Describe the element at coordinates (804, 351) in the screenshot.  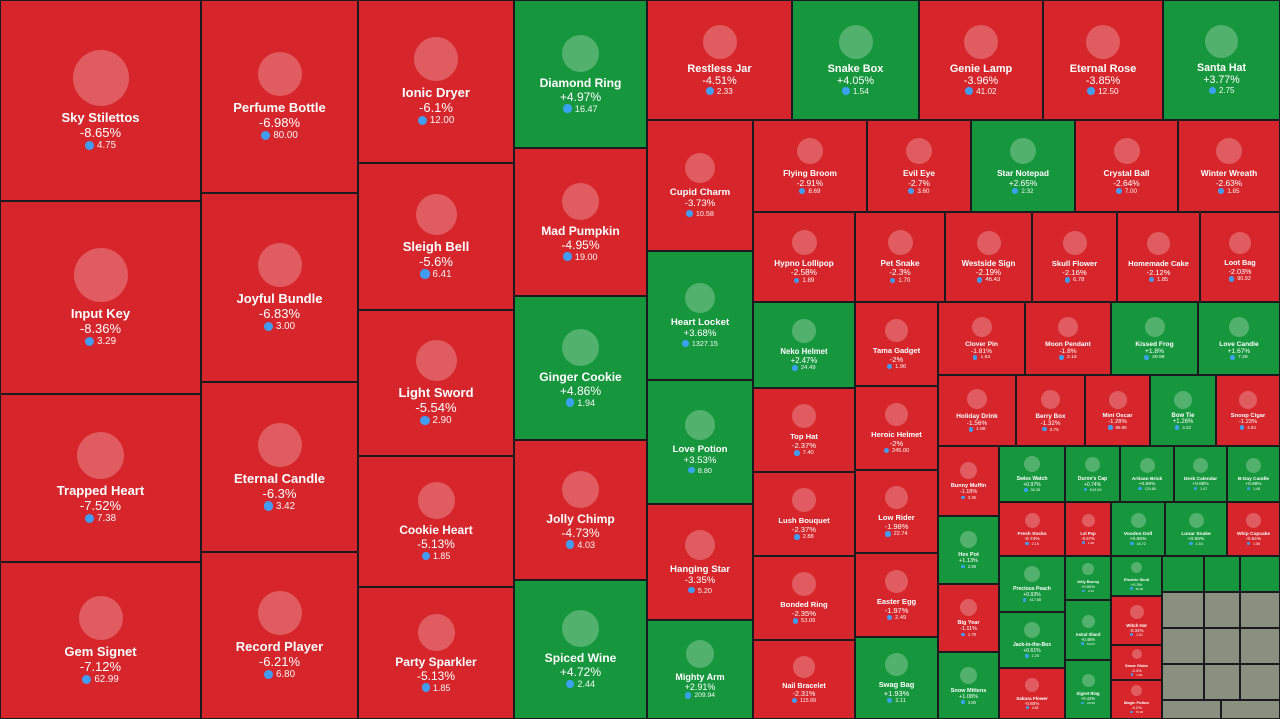
I see `gift-name: Neko Helmet` at that location.